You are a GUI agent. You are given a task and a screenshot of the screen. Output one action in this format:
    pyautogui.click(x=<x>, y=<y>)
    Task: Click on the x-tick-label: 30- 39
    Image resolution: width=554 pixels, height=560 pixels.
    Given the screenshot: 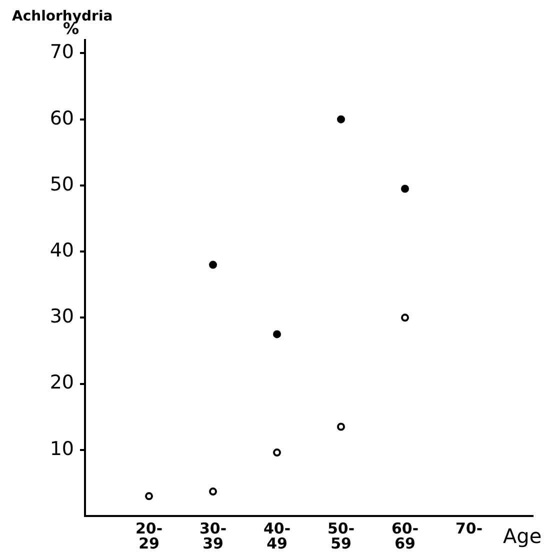 What is the action you would take?
    pyautogui.click(x=213, y=535)
    